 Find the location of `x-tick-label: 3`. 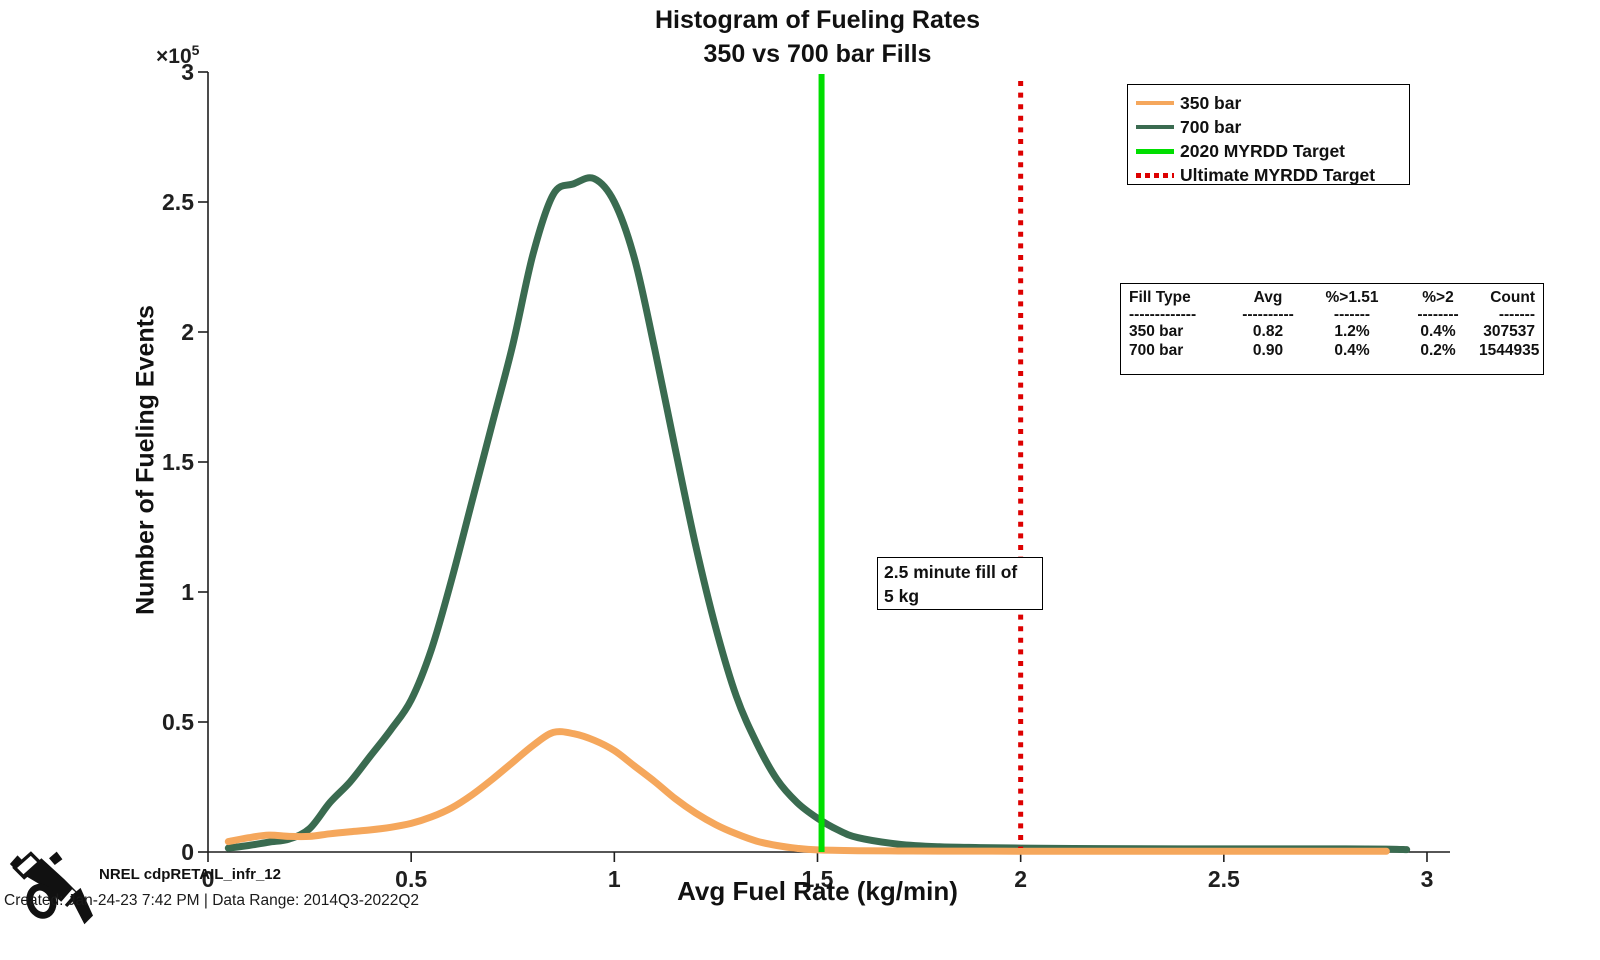

x-tick-label: 3 is located at coordinates (1427, 879).